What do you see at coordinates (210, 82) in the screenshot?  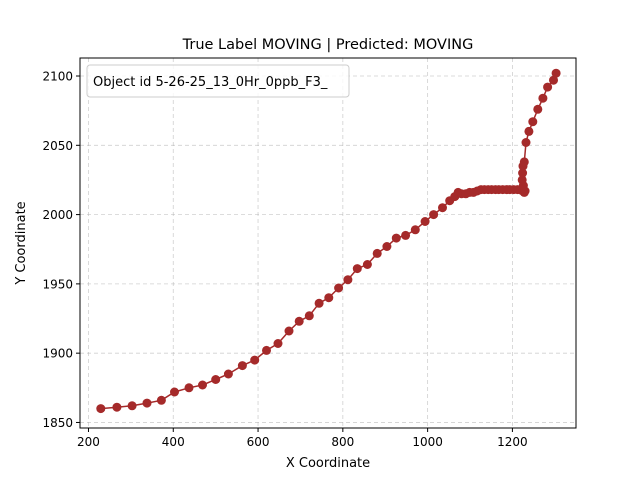 I see `legend-label: Object id 5-26-25_13_0Hr_0ppb_F3_` at bounding box center [210, 82].